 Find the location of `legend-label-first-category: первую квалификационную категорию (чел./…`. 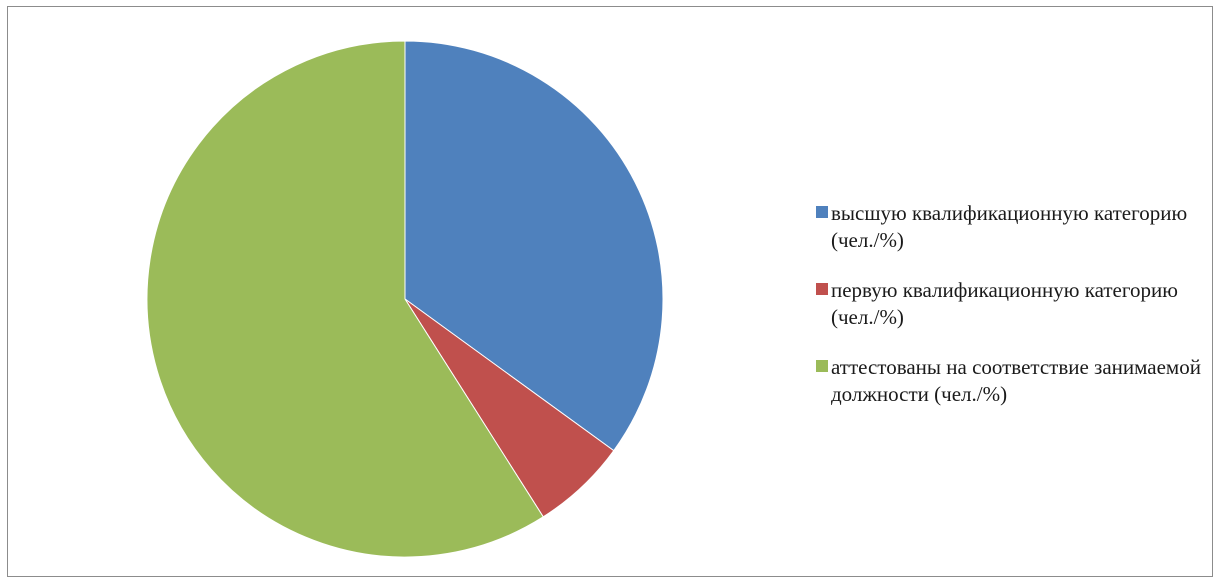

legend-label-first-category: первую квалификационную категорию (чел./… is located at coordinates (1004, 303).